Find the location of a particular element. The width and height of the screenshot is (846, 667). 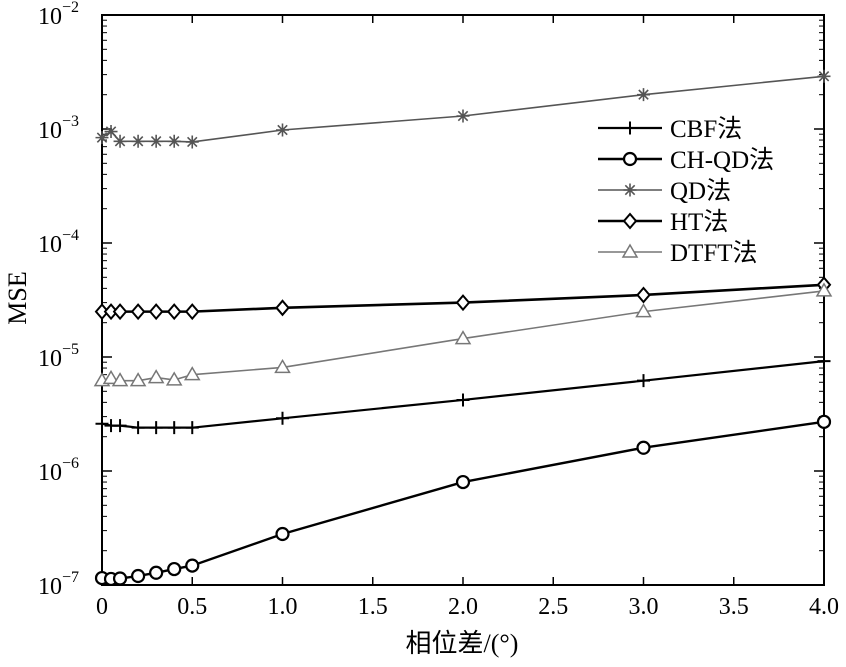

legend-entry: HT法 is located at coordinates (663, 222).